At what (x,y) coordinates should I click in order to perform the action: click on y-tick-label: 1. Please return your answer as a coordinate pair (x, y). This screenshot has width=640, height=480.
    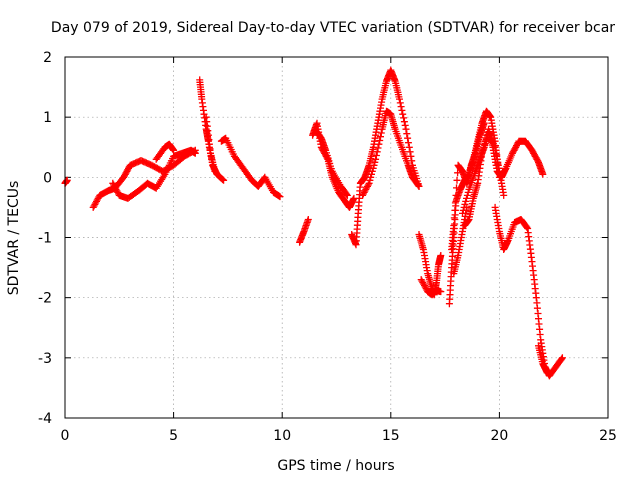
    Looking at the image, I should click on (47, 118).